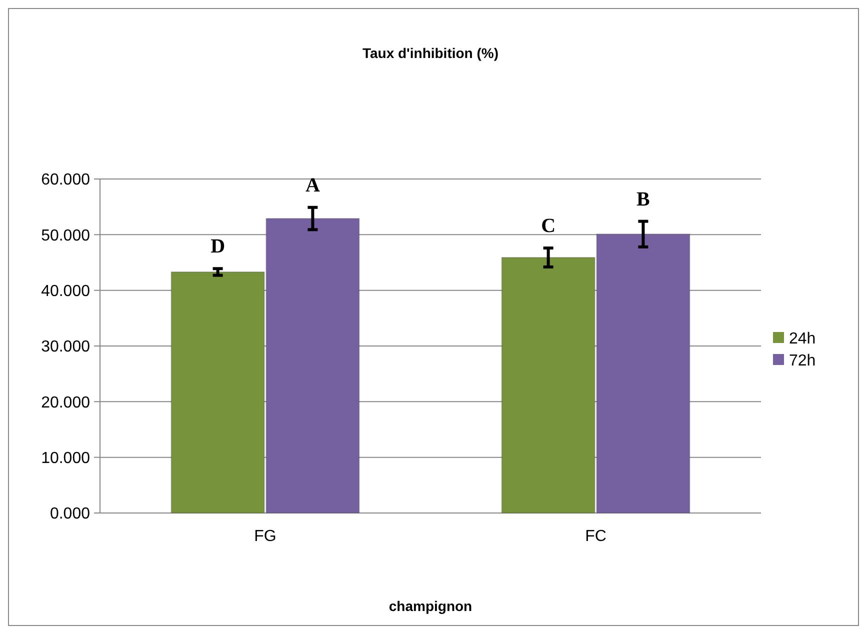 The width and height of the screenshot is (867, 634). What do you see at coordinates (65, 291) in the screenshot?
I see `y-tick-label: 40.000` at bounding box center [65, 291].